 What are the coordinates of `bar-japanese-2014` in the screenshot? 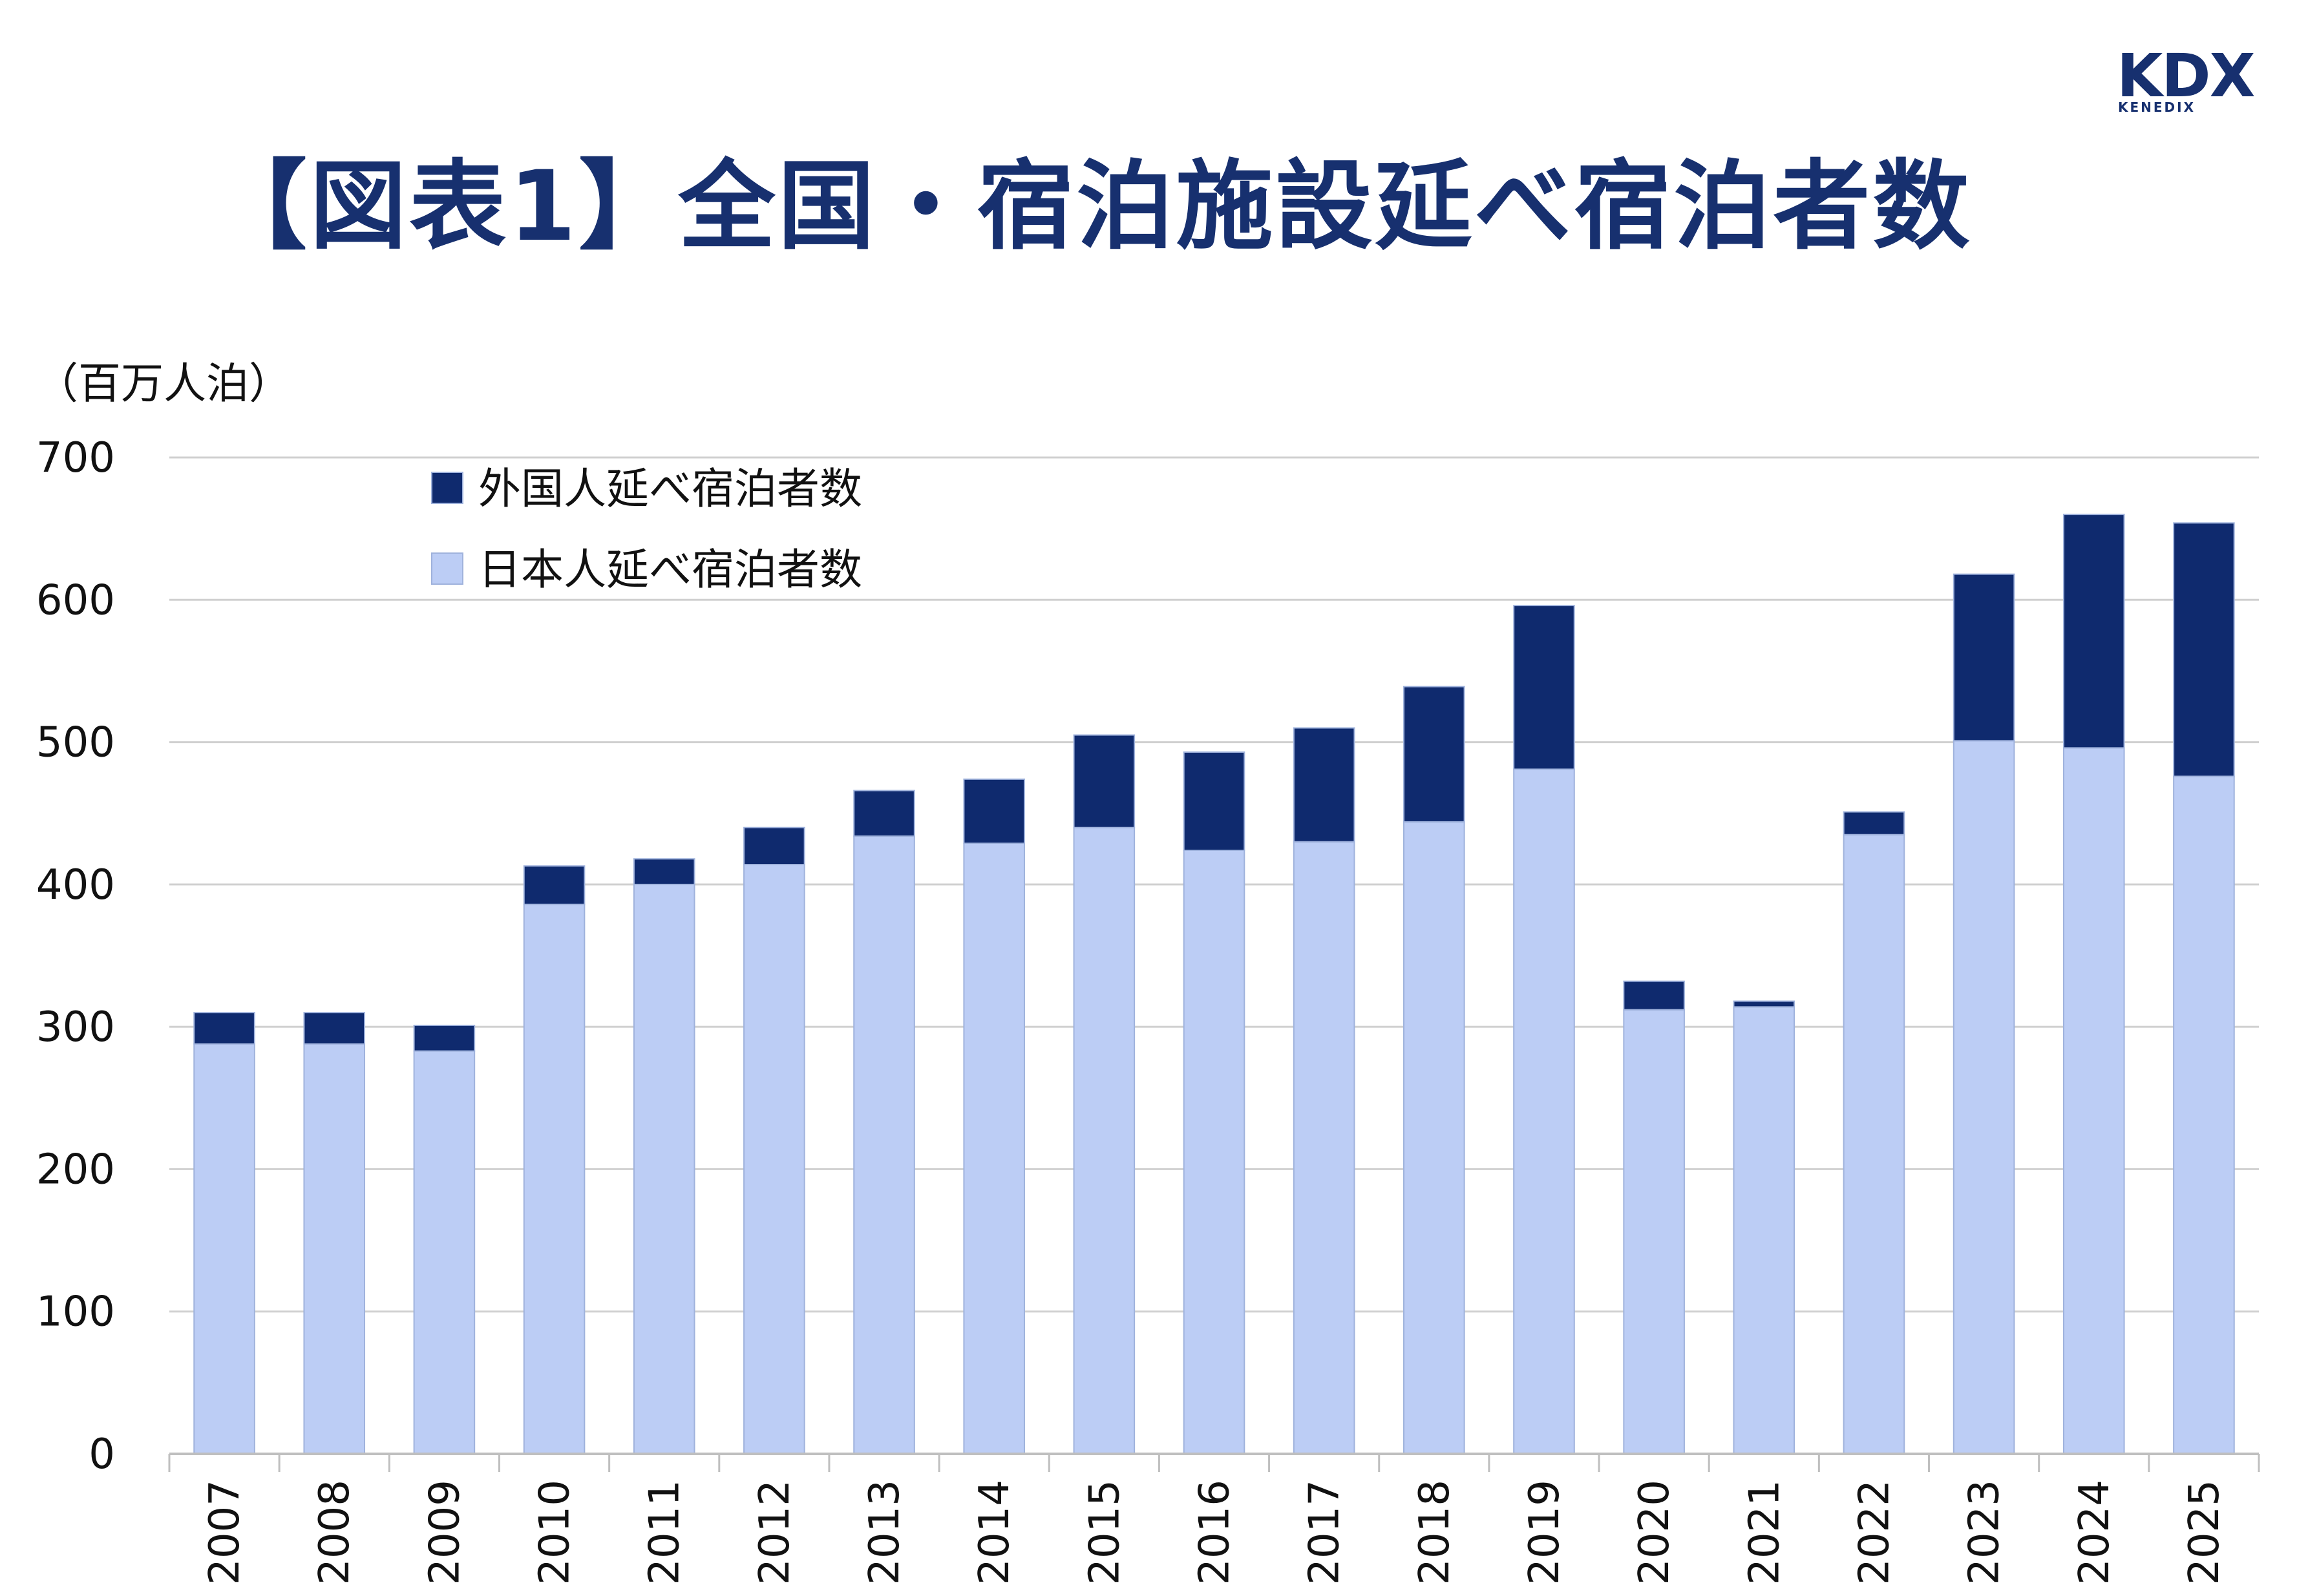 It's located at (994, 1148).